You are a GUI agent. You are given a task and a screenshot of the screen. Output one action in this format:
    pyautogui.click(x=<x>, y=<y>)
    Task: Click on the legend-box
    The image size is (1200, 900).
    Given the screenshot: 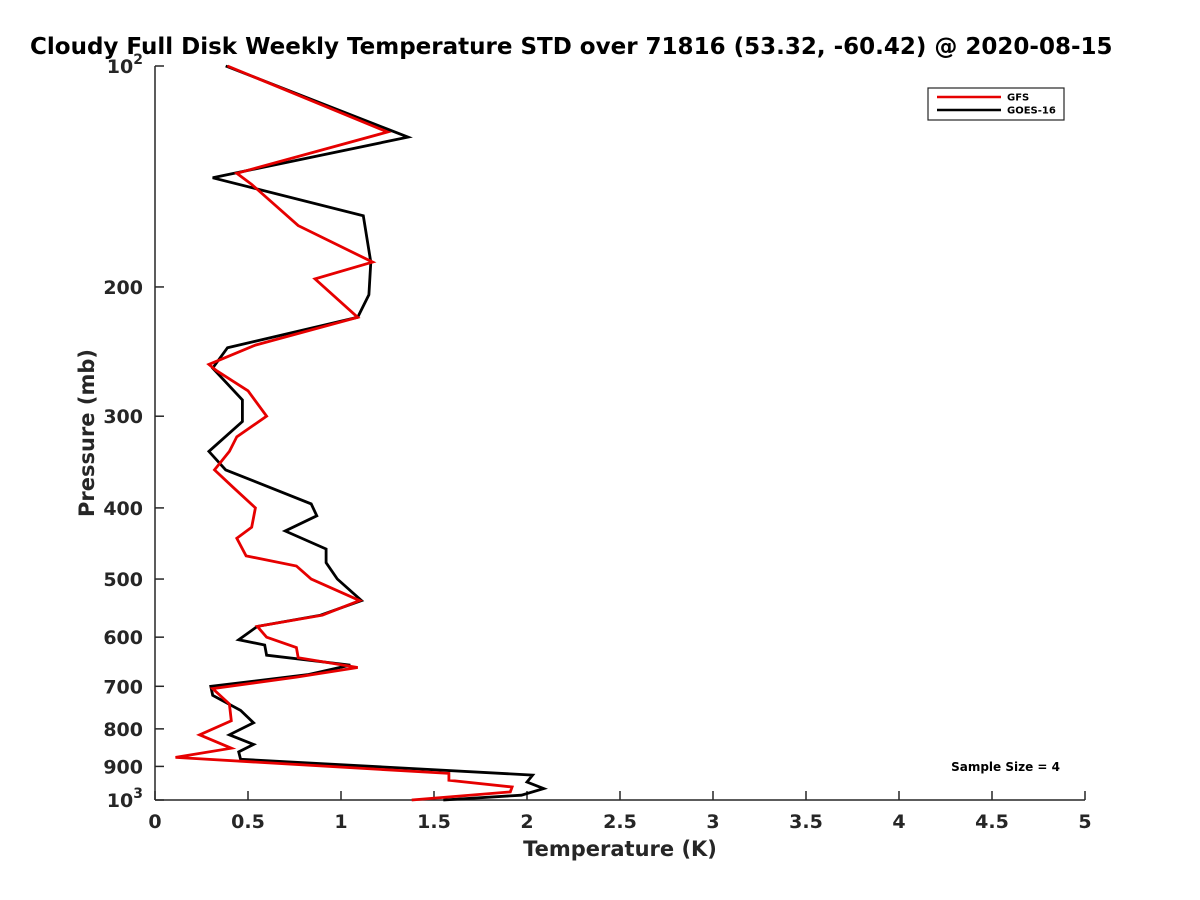 What is the action you would take?
    pyautogui.click(x=996, y=104)
    